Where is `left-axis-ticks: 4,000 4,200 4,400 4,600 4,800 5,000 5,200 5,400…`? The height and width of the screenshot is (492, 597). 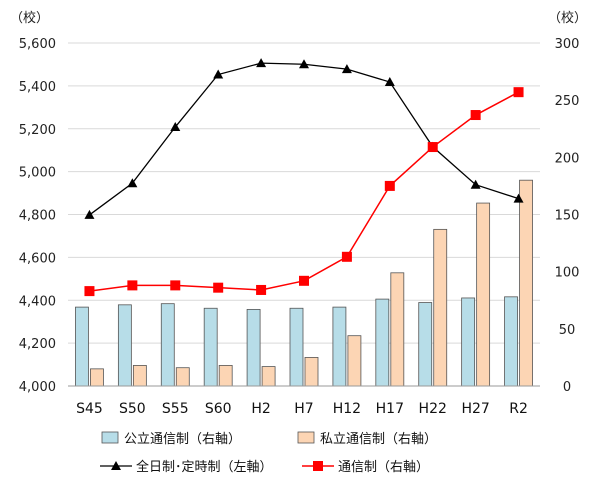
left-axis-ticks: 4,000 4,200 4,400 4,600 4,800 5,000 5,200 5,400… is located at coordinates (37, 216).